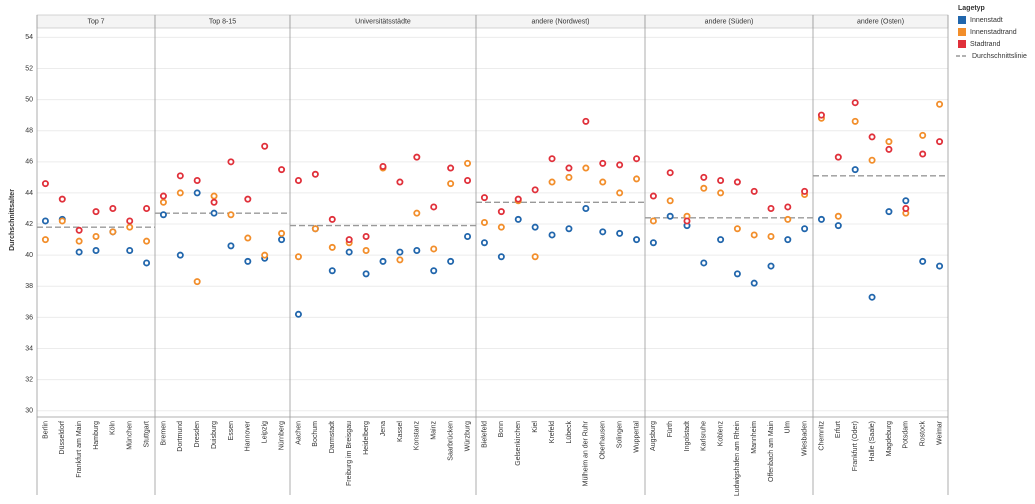  I want to click on x-tick-label: Offenbach am Main, so click(771, 451).